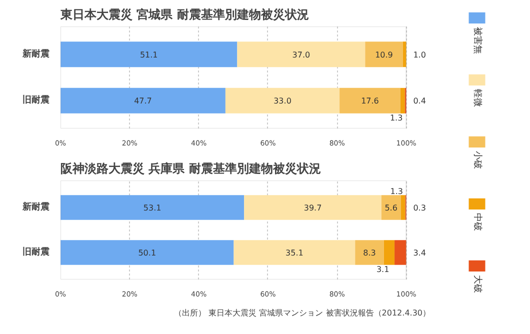 Image resolution: width=530 pixels, height=334 pixels. Describe the element at coordinates (184, 15) in the screenshot. I see `chart-title: 東日本大震災 宮城県 耐震基準別建物被災状況` at that location.